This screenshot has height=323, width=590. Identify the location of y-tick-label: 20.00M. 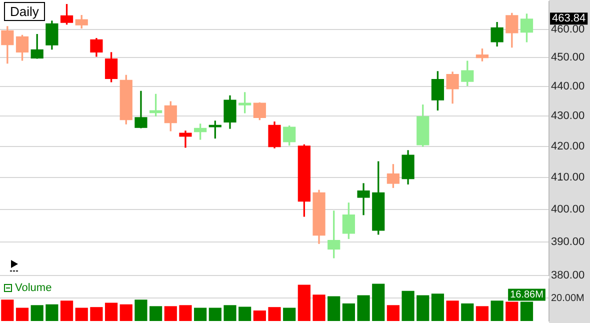
(567, 298).